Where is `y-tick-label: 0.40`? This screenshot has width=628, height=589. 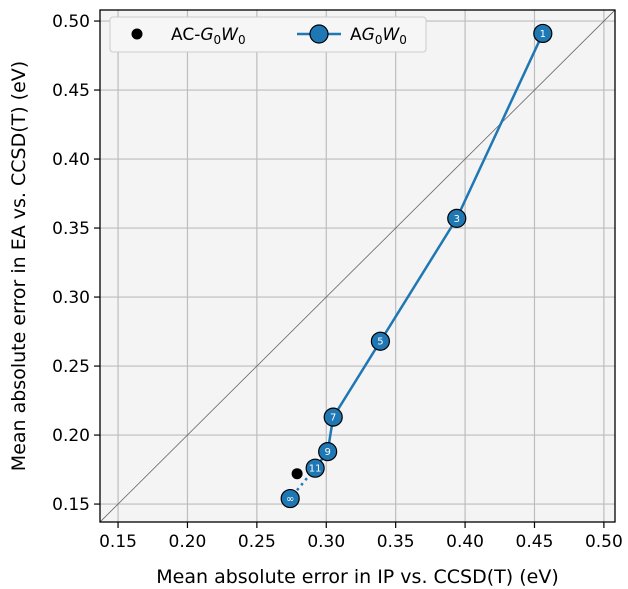 y-tick-label: 0.40 is located at coordinates (71, 160).